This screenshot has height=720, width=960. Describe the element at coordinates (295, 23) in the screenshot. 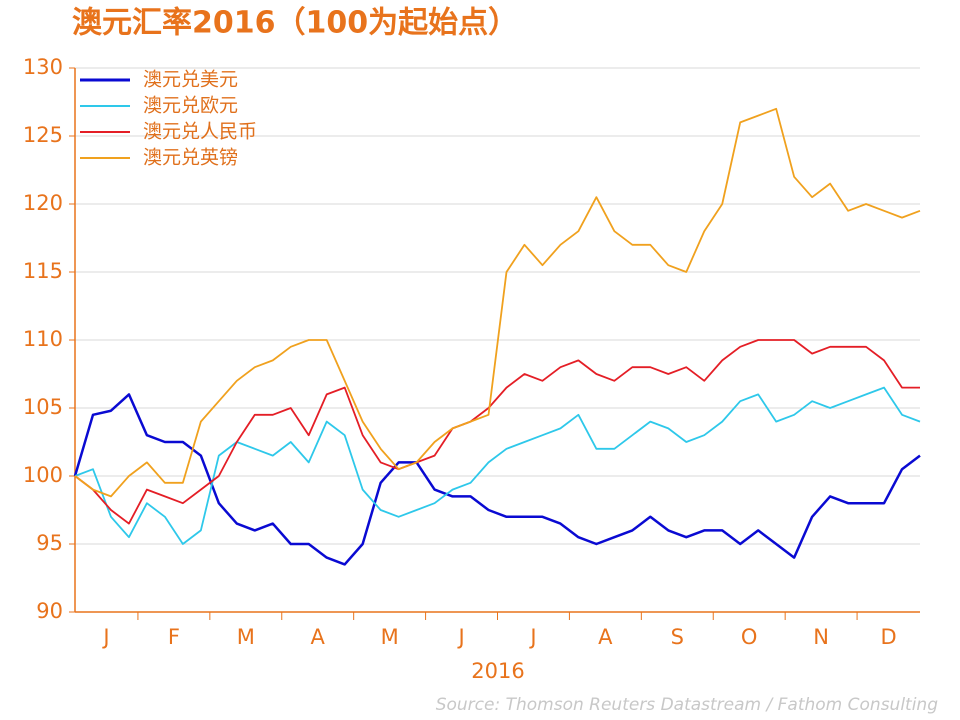

I see `chart-title: 澳元汇率2016（100为起始点）` at that location.